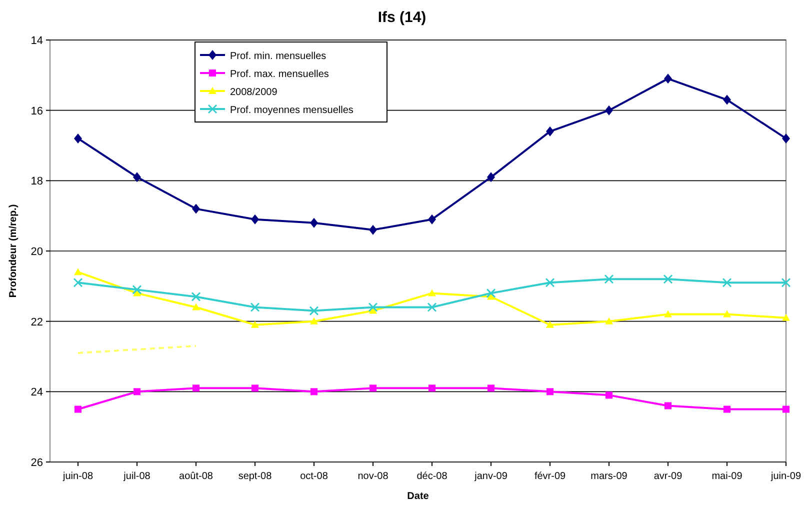  Describe the element at coordinates (373, 476) in the screenshot. I see `x-tick-label: nov-08` at that location.